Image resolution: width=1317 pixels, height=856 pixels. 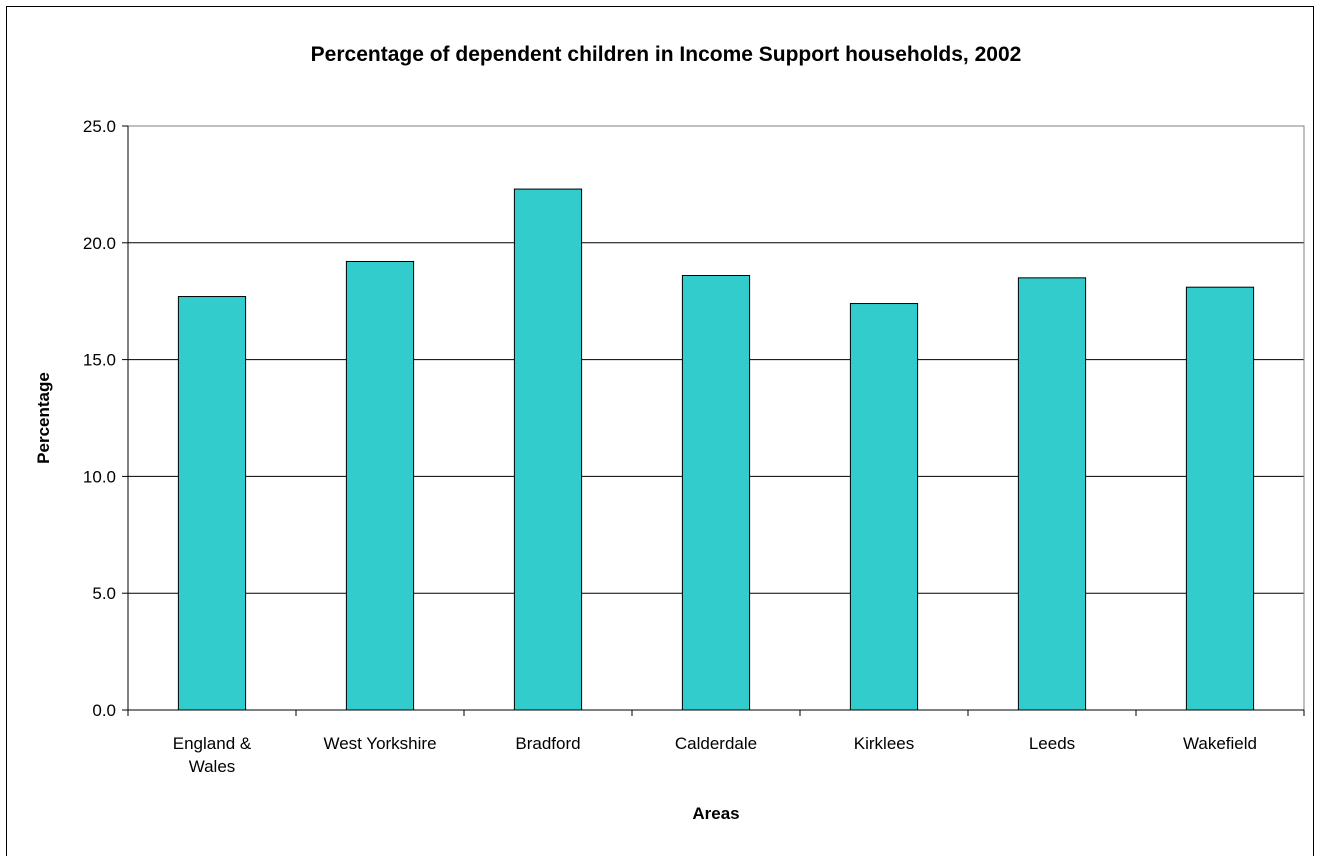 I want to click on y-tick-label: 15.0, so click(x=99, y=360).